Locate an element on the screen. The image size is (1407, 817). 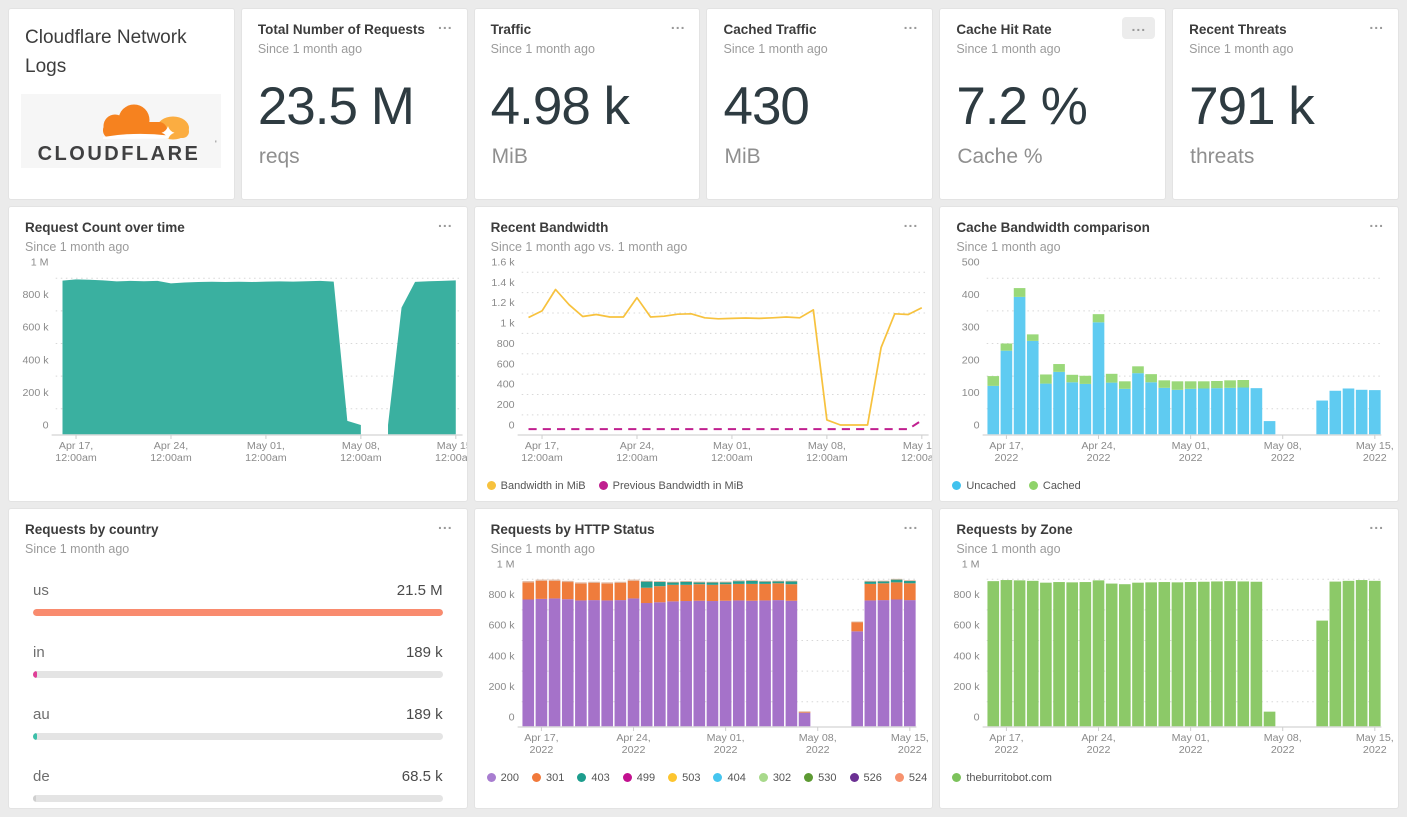
svg-text: 1.4 k is located at coordinates (503, 283).